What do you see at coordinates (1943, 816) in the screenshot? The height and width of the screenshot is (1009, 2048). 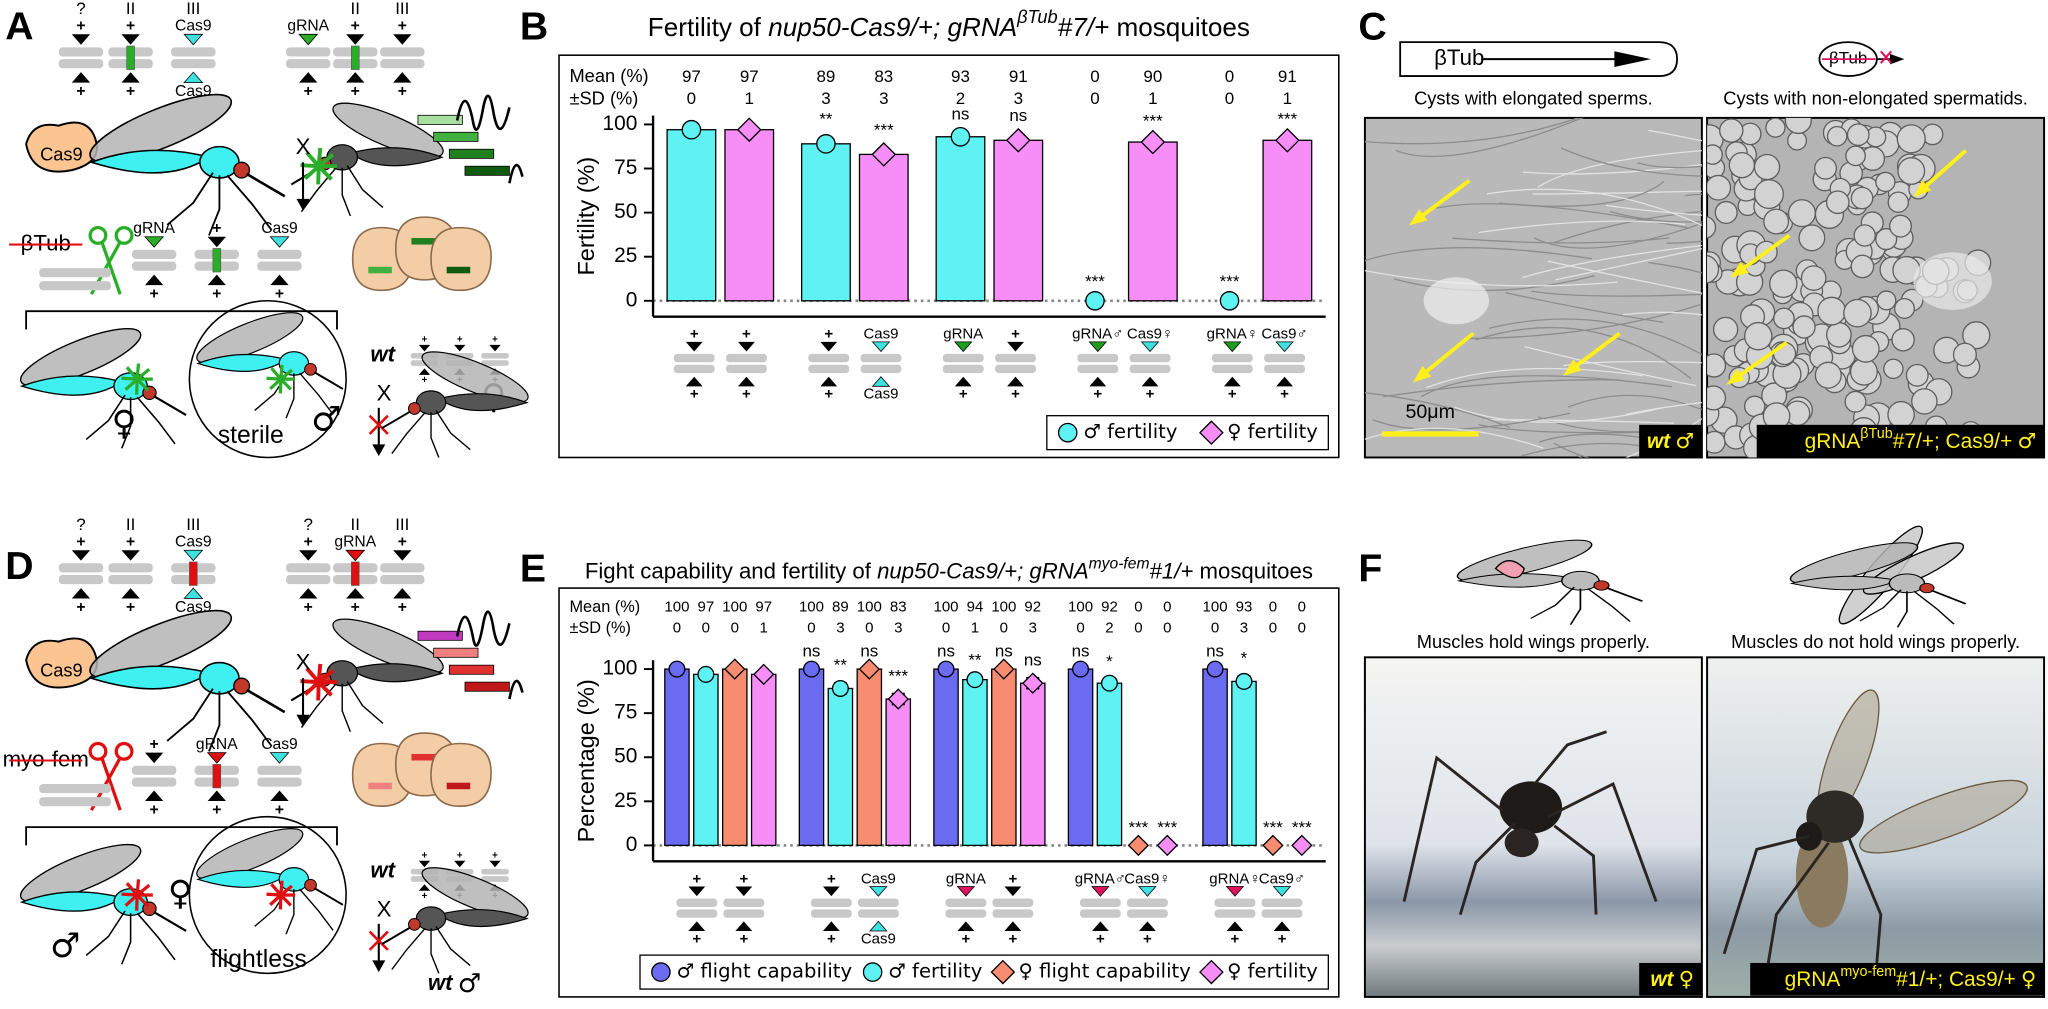 I see `mosquito-wing` at bounding box center [1943, 816].